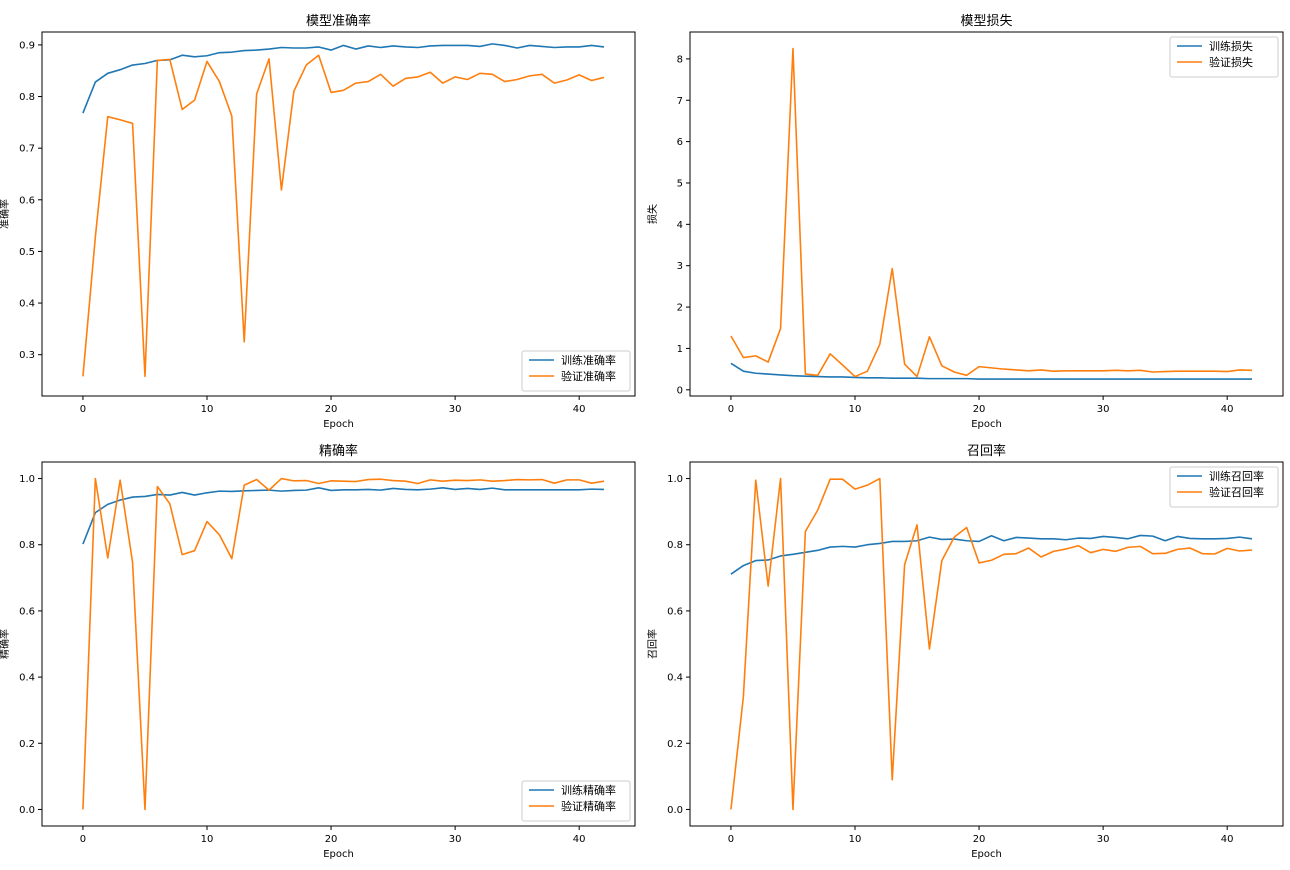  I want to click on y-tick-label: 1.0, so click(675, 479).